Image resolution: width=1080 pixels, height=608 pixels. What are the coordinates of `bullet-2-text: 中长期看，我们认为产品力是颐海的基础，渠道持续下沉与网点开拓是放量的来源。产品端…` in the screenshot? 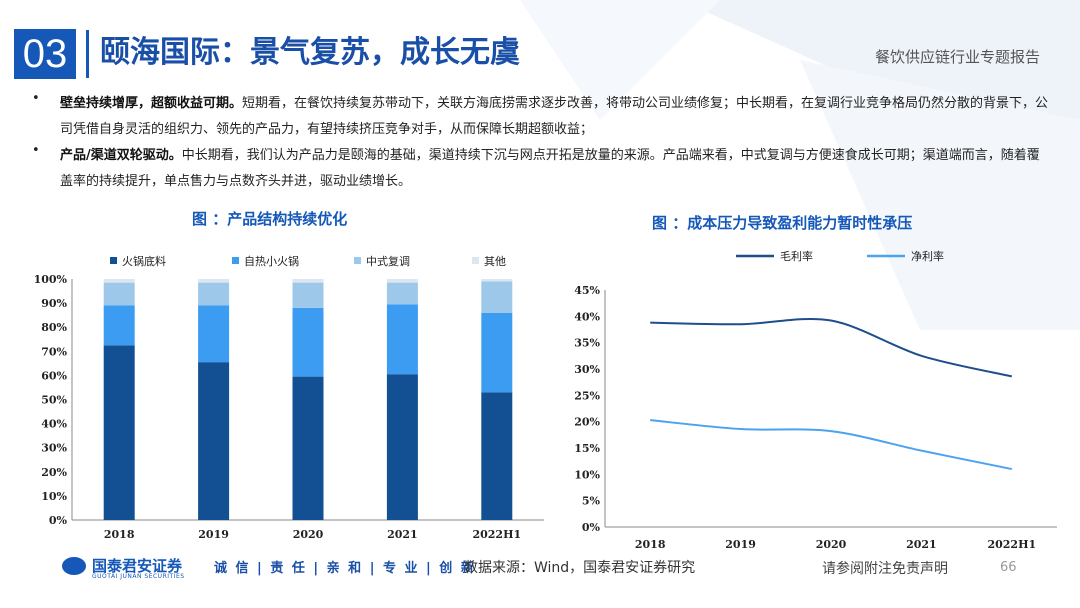 It's located at (550, 168).